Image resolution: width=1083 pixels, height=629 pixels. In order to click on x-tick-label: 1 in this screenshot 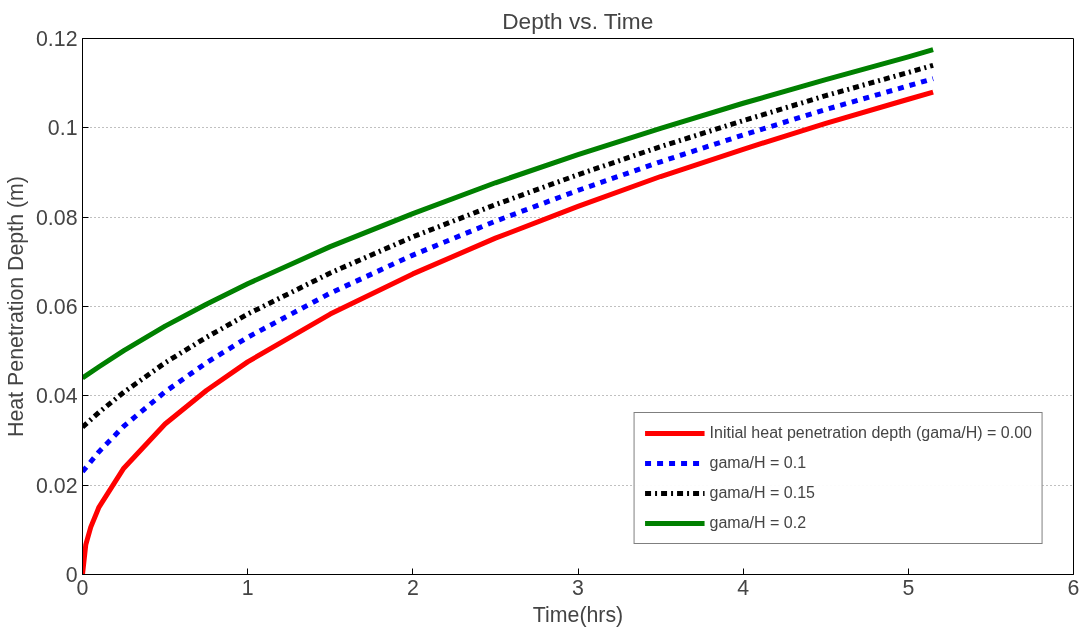, I will do `click(247, 587)`.